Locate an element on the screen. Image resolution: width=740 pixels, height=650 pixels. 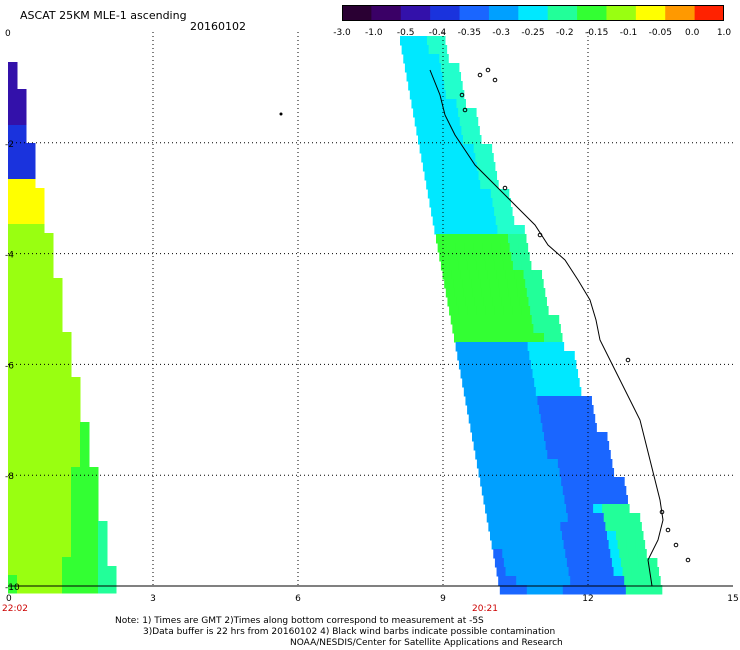
colorbar-tick-label: -0.15 is located at coordinates (596, 33).